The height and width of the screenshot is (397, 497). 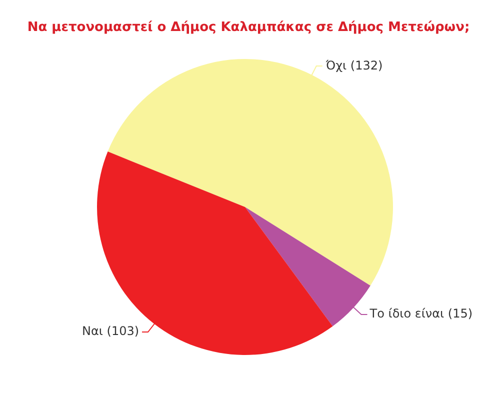 I want to click on slice-label: Το ίδιο είναι (15), so click(x=420, y=313).